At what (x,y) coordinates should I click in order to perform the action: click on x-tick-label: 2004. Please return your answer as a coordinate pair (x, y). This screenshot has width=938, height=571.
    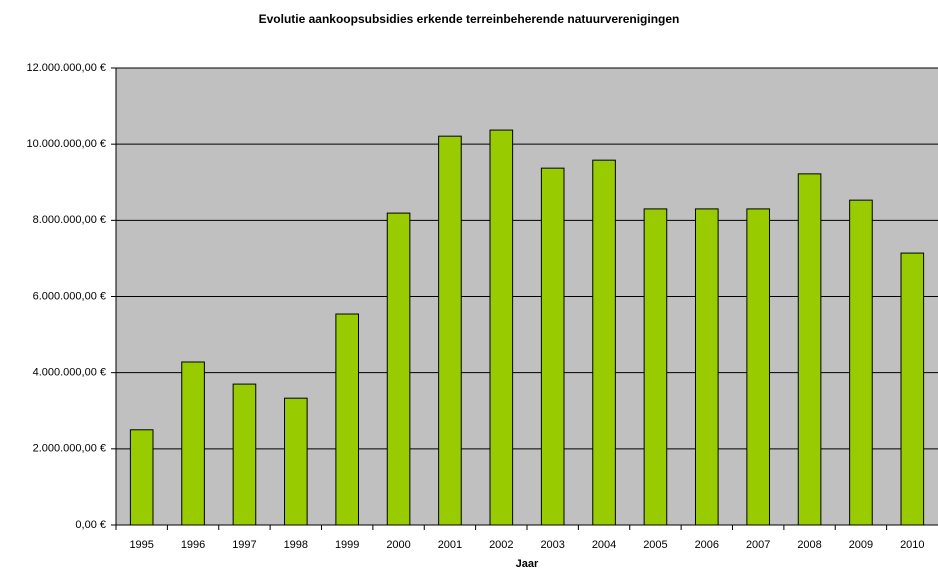
    Looking at the image, I should click on (604, 545).